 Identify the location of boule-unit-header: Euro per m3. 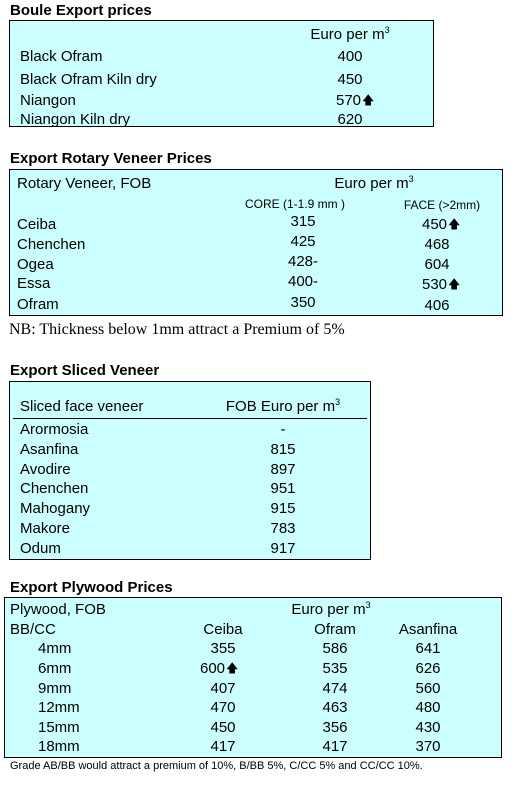
(349, 34).